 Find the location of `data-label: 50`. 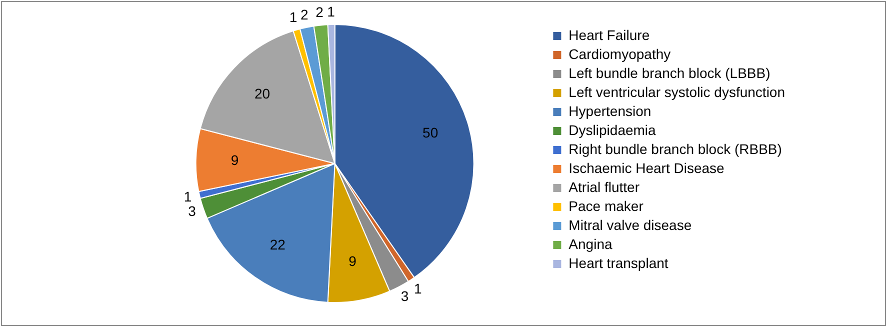

data-label: 50 is located at coordinates (430, 132).